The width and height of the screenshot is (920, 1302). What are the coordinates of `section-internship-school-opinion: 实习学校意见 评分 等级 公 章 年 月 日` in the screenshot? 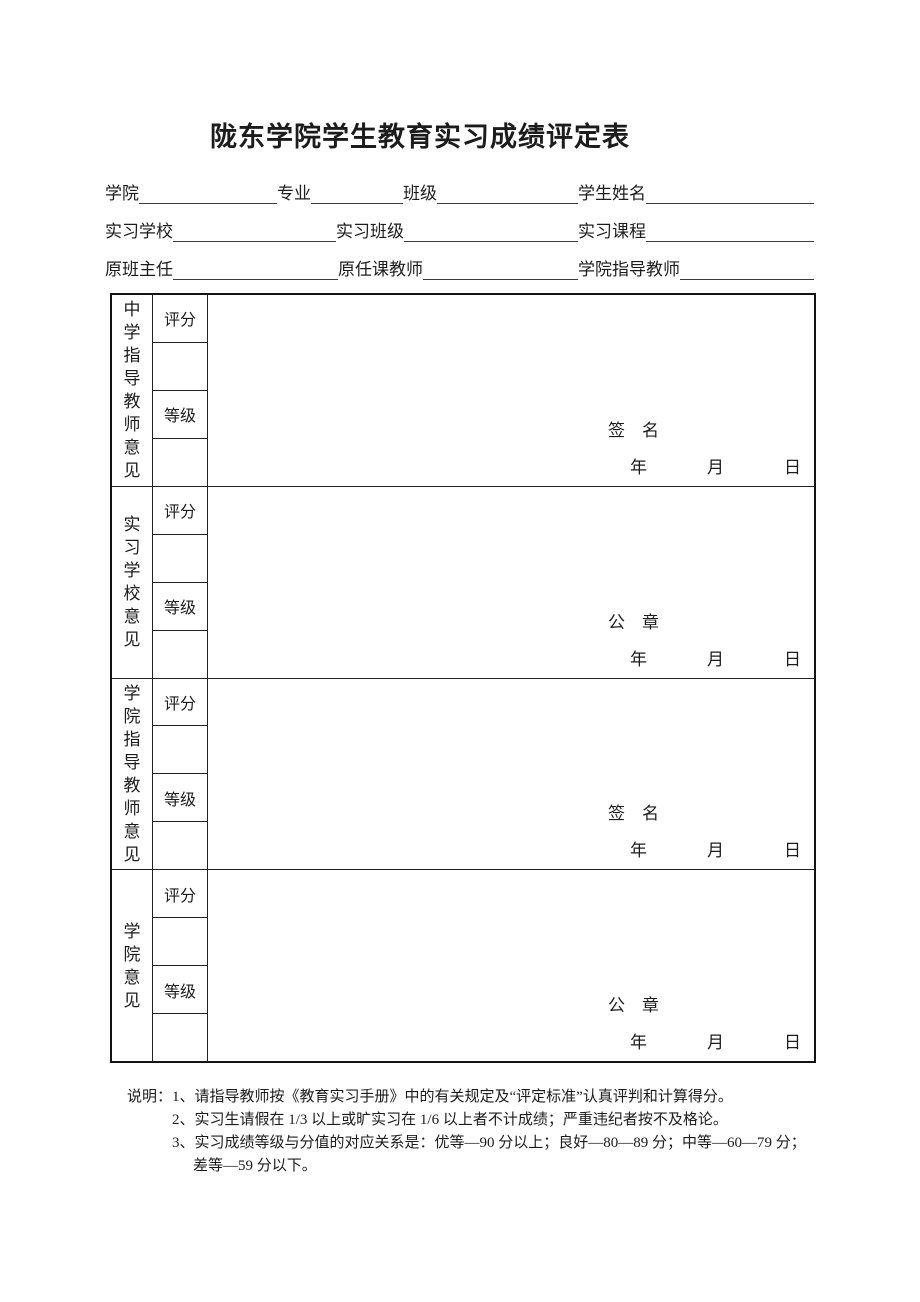 It's located at (463, 582).